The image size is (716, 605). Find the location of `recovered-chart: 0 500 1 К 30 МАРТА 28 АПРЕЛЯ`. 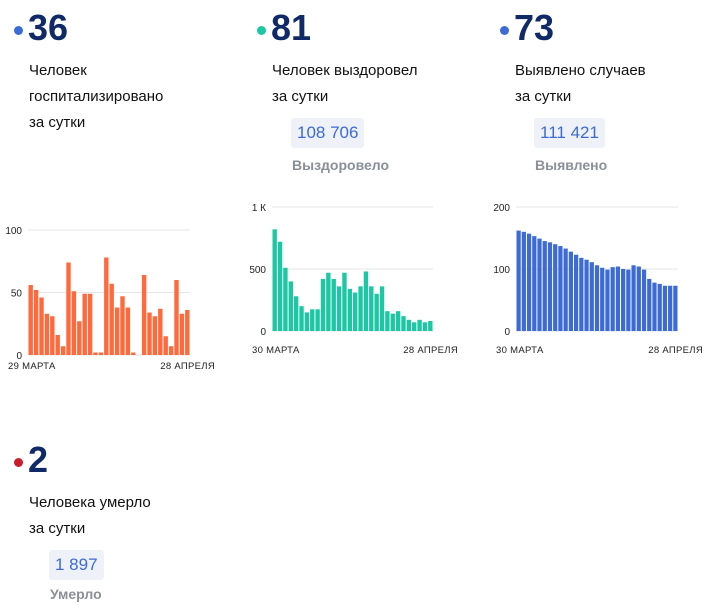

recovered-chart: 0 500 1 К 30 МАРТА 28 АПРЕЛЯ is located at coordinates (353, 279).